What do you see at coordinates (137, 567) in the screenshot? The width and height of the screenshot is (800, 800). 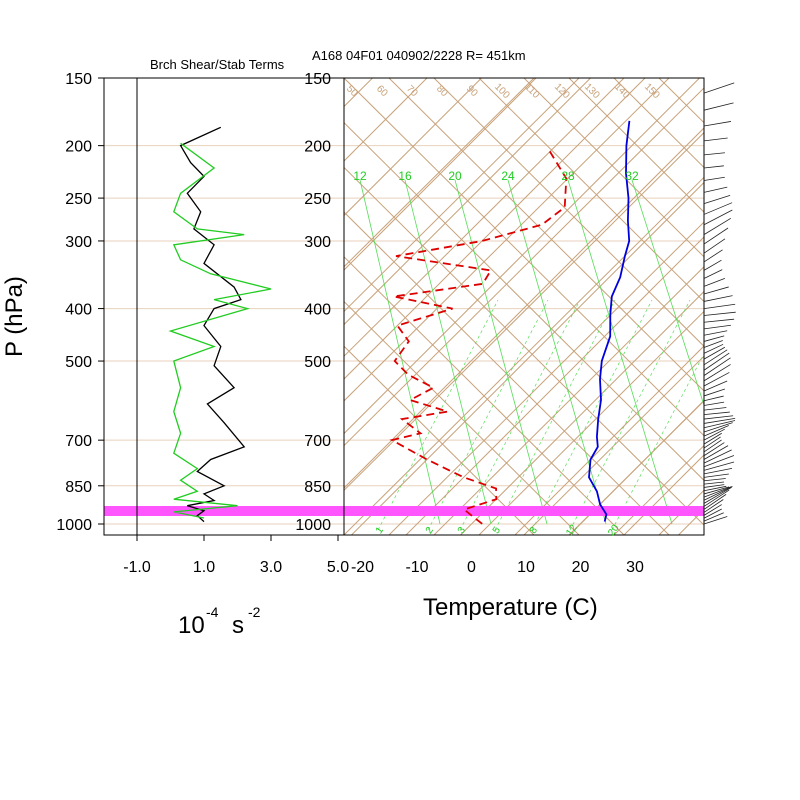 I see `shear-tick-label: -1.0` at bounding box center [137, 567].